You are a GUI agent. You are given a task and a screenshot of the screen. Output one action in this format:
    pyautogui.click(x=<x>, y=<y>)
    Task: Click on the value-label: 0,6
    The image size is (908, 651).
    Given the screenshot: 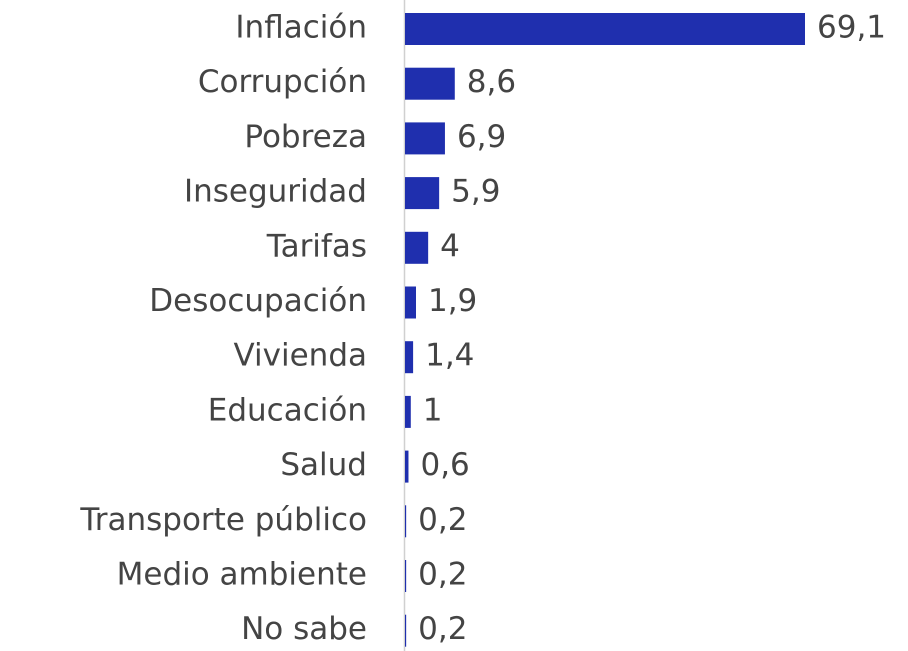 What is the action you would take?
    pyautogui.click(x=444, y=465)
    